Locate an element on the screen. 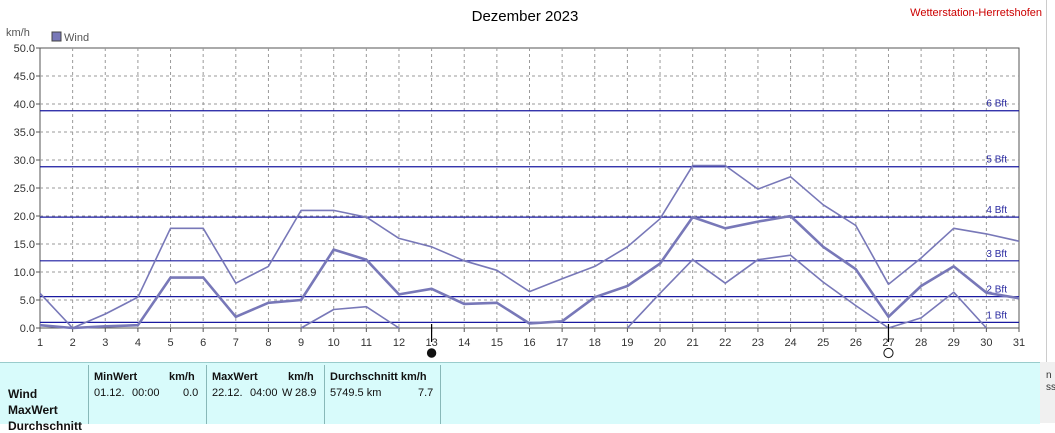 This screenshot has height=433, width=1055. y-tick-label: 5.0 is located at coordinates (27, 301).